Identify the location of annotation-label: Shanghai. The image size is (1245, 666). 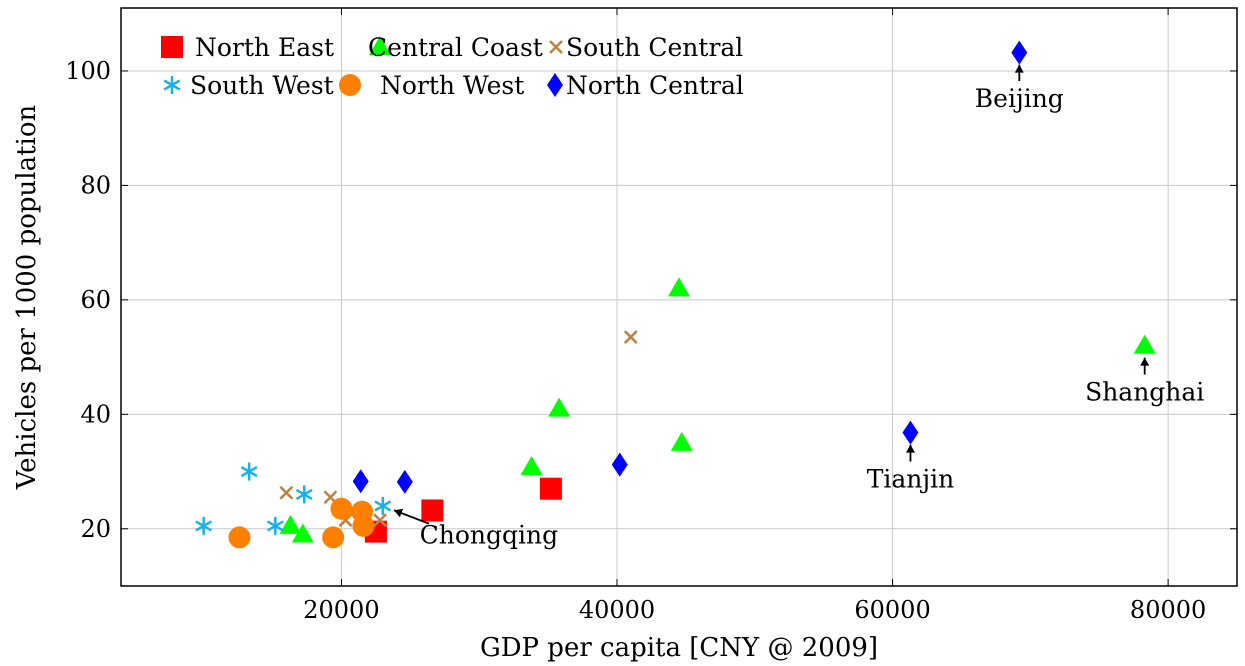
(1144, 392).